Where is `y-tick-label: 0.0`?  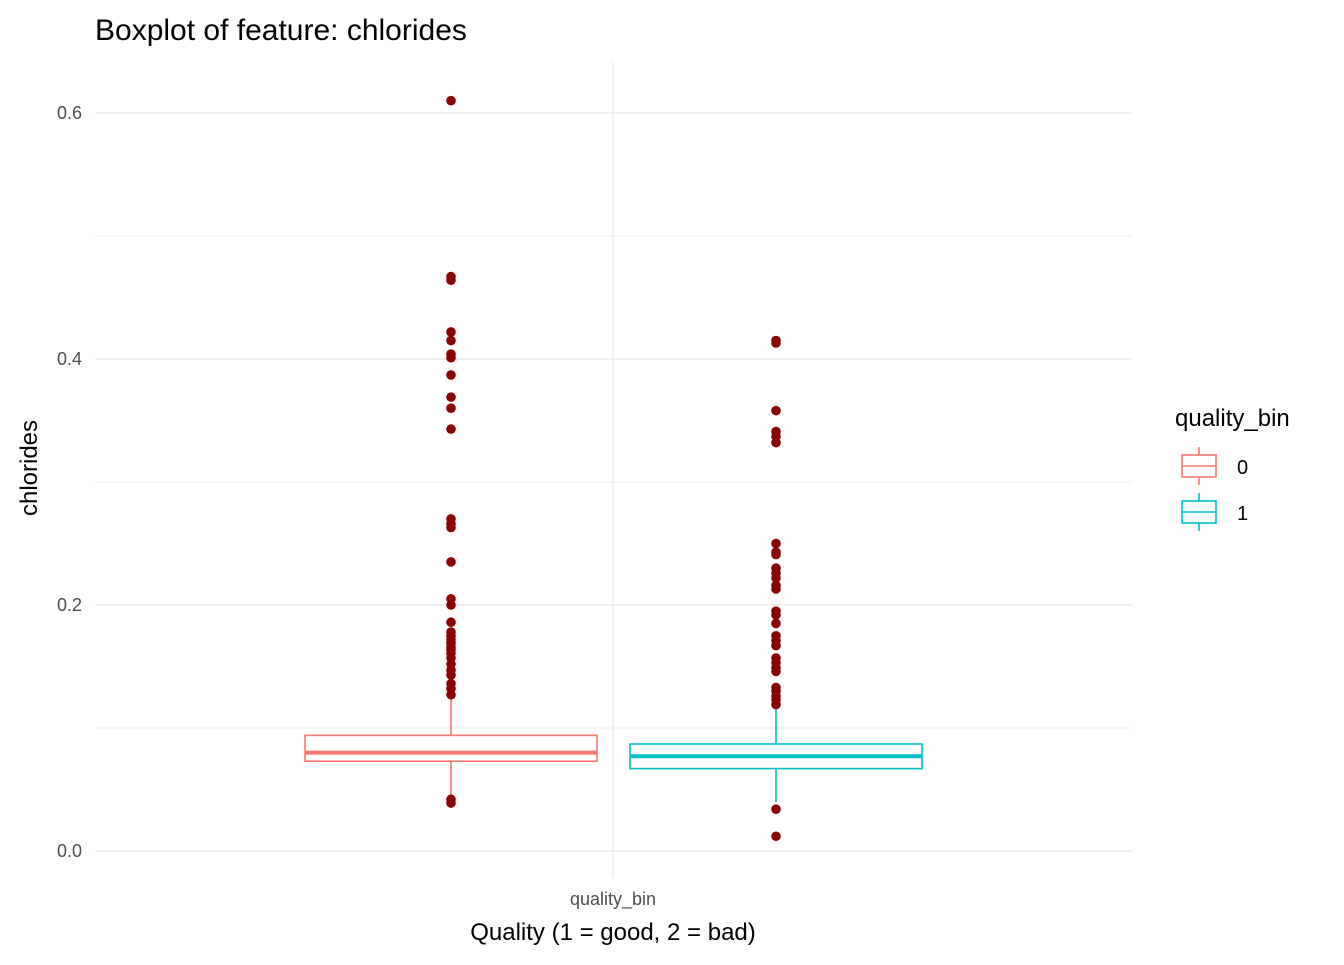 y-tick-label: 0.0 is located at coordinates (69, 851).